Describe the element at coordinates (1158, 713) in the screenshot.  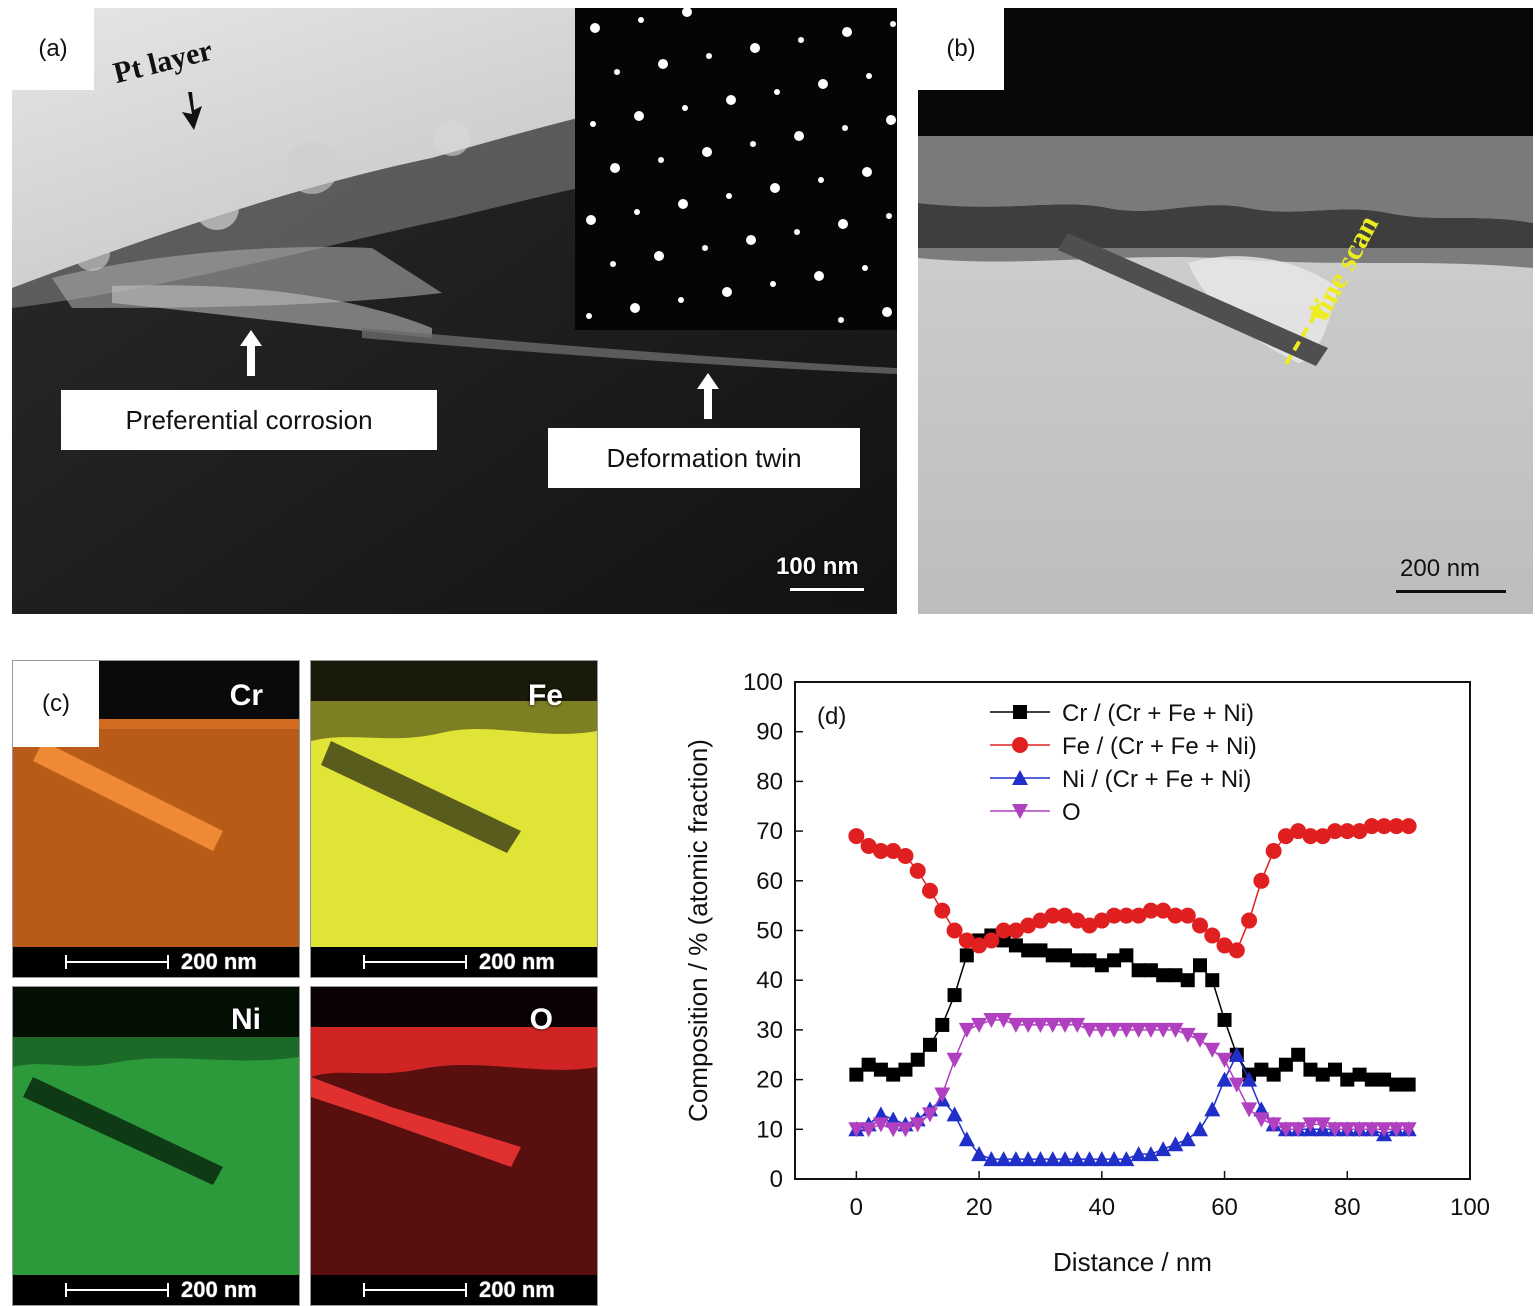
I see `legend-label: Cr / (Cr + Fe + Ni)` at that location.